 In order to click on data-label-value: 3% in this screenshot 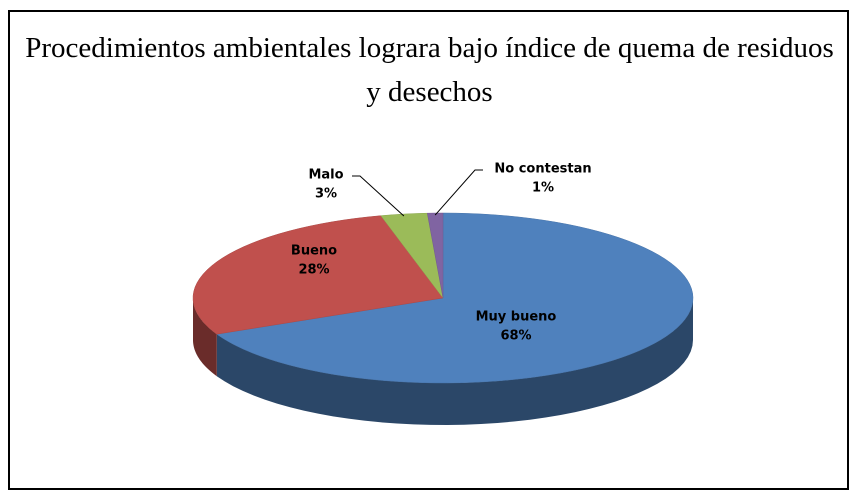, I will do `click(326, 194)`.